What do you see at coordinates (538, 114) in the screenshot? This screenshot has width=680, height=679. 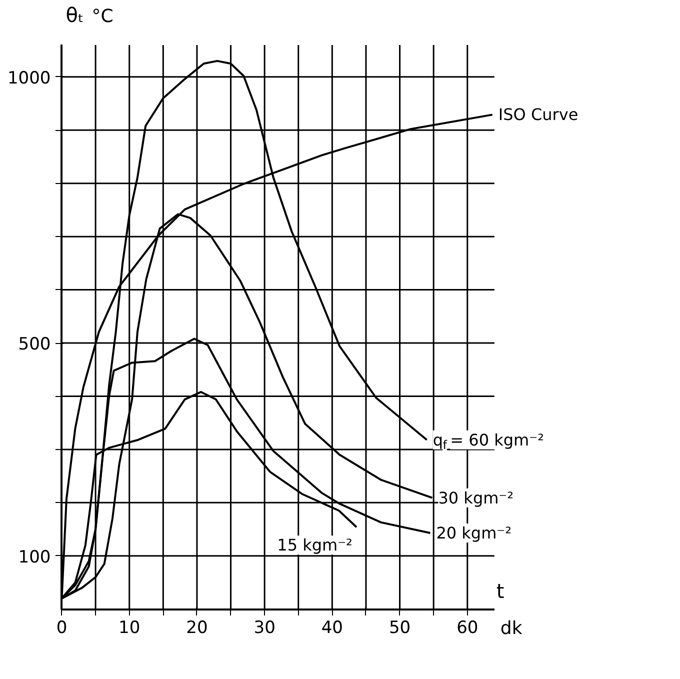 I see `series-label: ISO Curve` at bounding box center [538, 114].